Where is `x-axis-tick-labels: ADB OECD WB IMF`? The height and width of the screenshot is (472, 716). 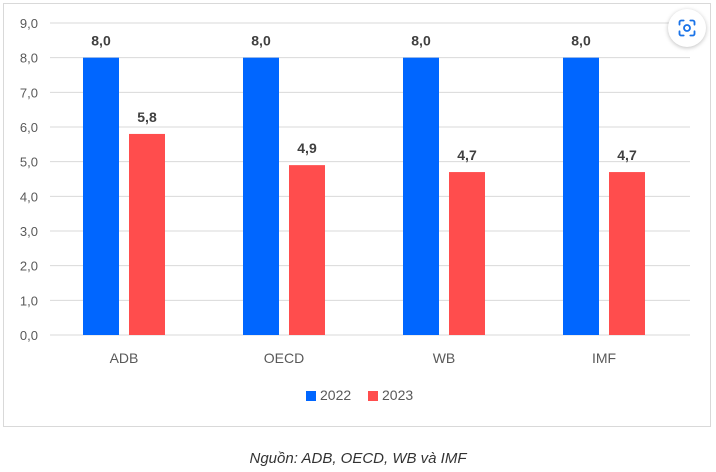 x-axis-tick-labels: ADB OECD WB IMF is located at coordinates (363, 358).